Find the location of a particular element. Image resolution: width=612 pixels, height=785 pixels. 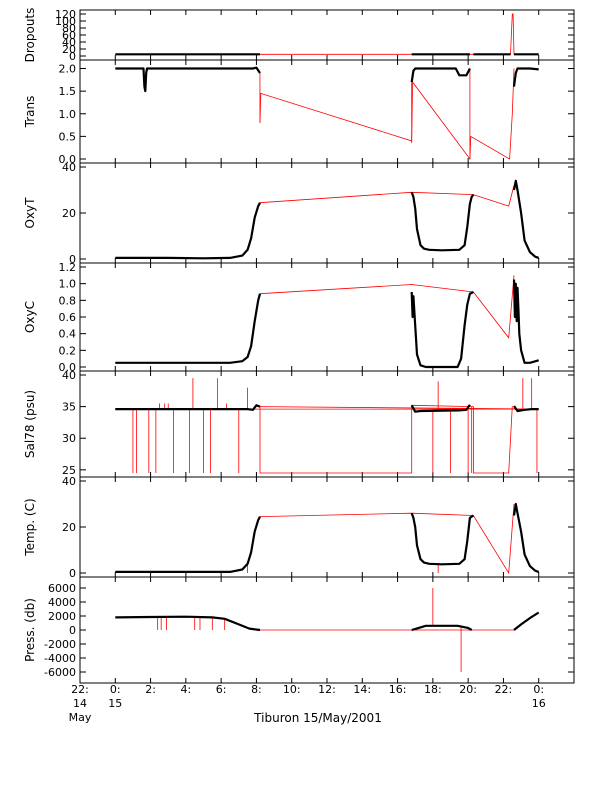

panel-oxyc: 0.0 0.2 0.4 0.6 0.8 1.0 1.2 OxyC is located at coordinates (299, 317).